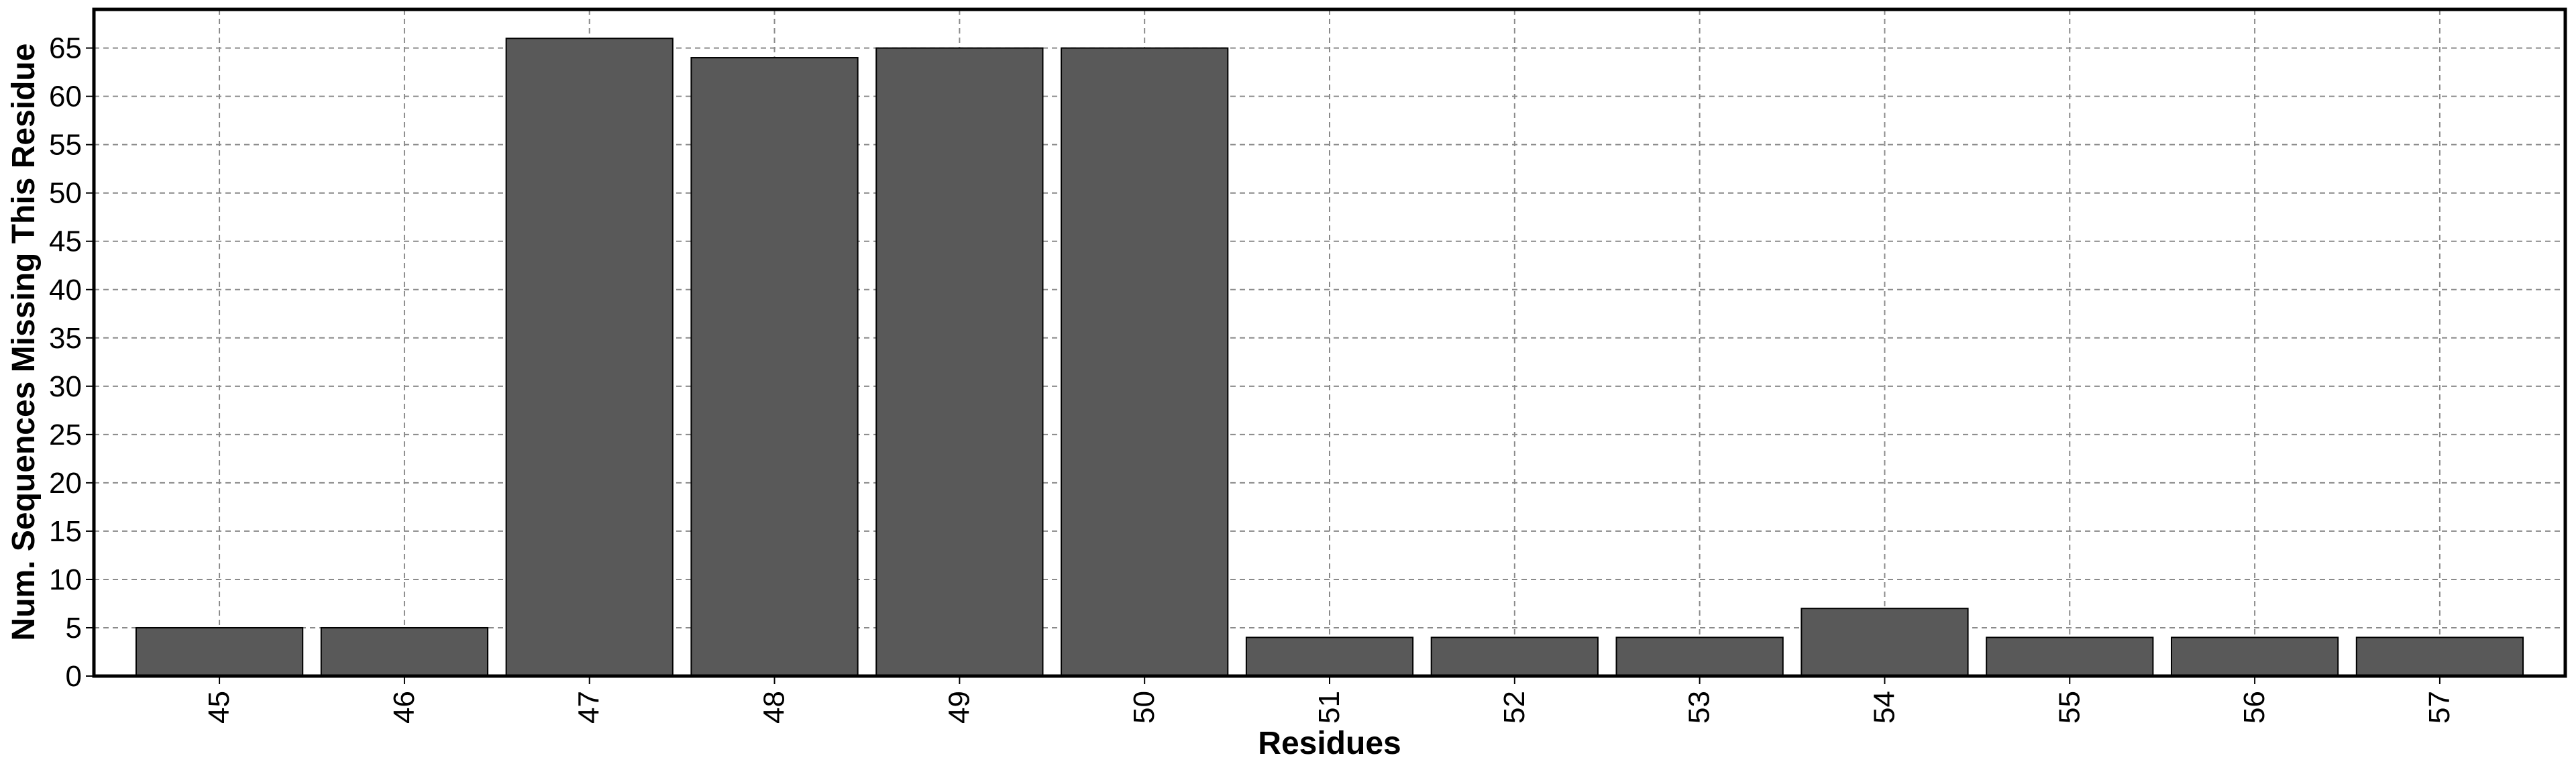 Image resolution: width=2576 pixels, height=776 pixels. What do you see at coordinates (65, 96) in the screenshot?
I see `y-tick-label: 60` at bounding box center [65, 96].